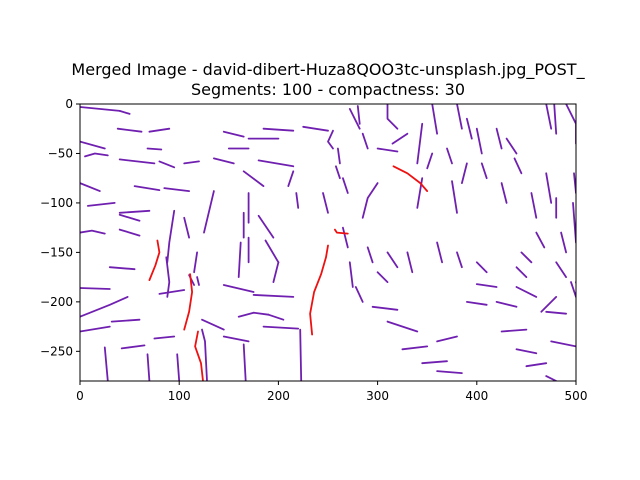 This screenshot has width=640, height=480. Describe the element at coordinates (80, 396) in the screenshot. I see `x-tick-label: 0` at that location.